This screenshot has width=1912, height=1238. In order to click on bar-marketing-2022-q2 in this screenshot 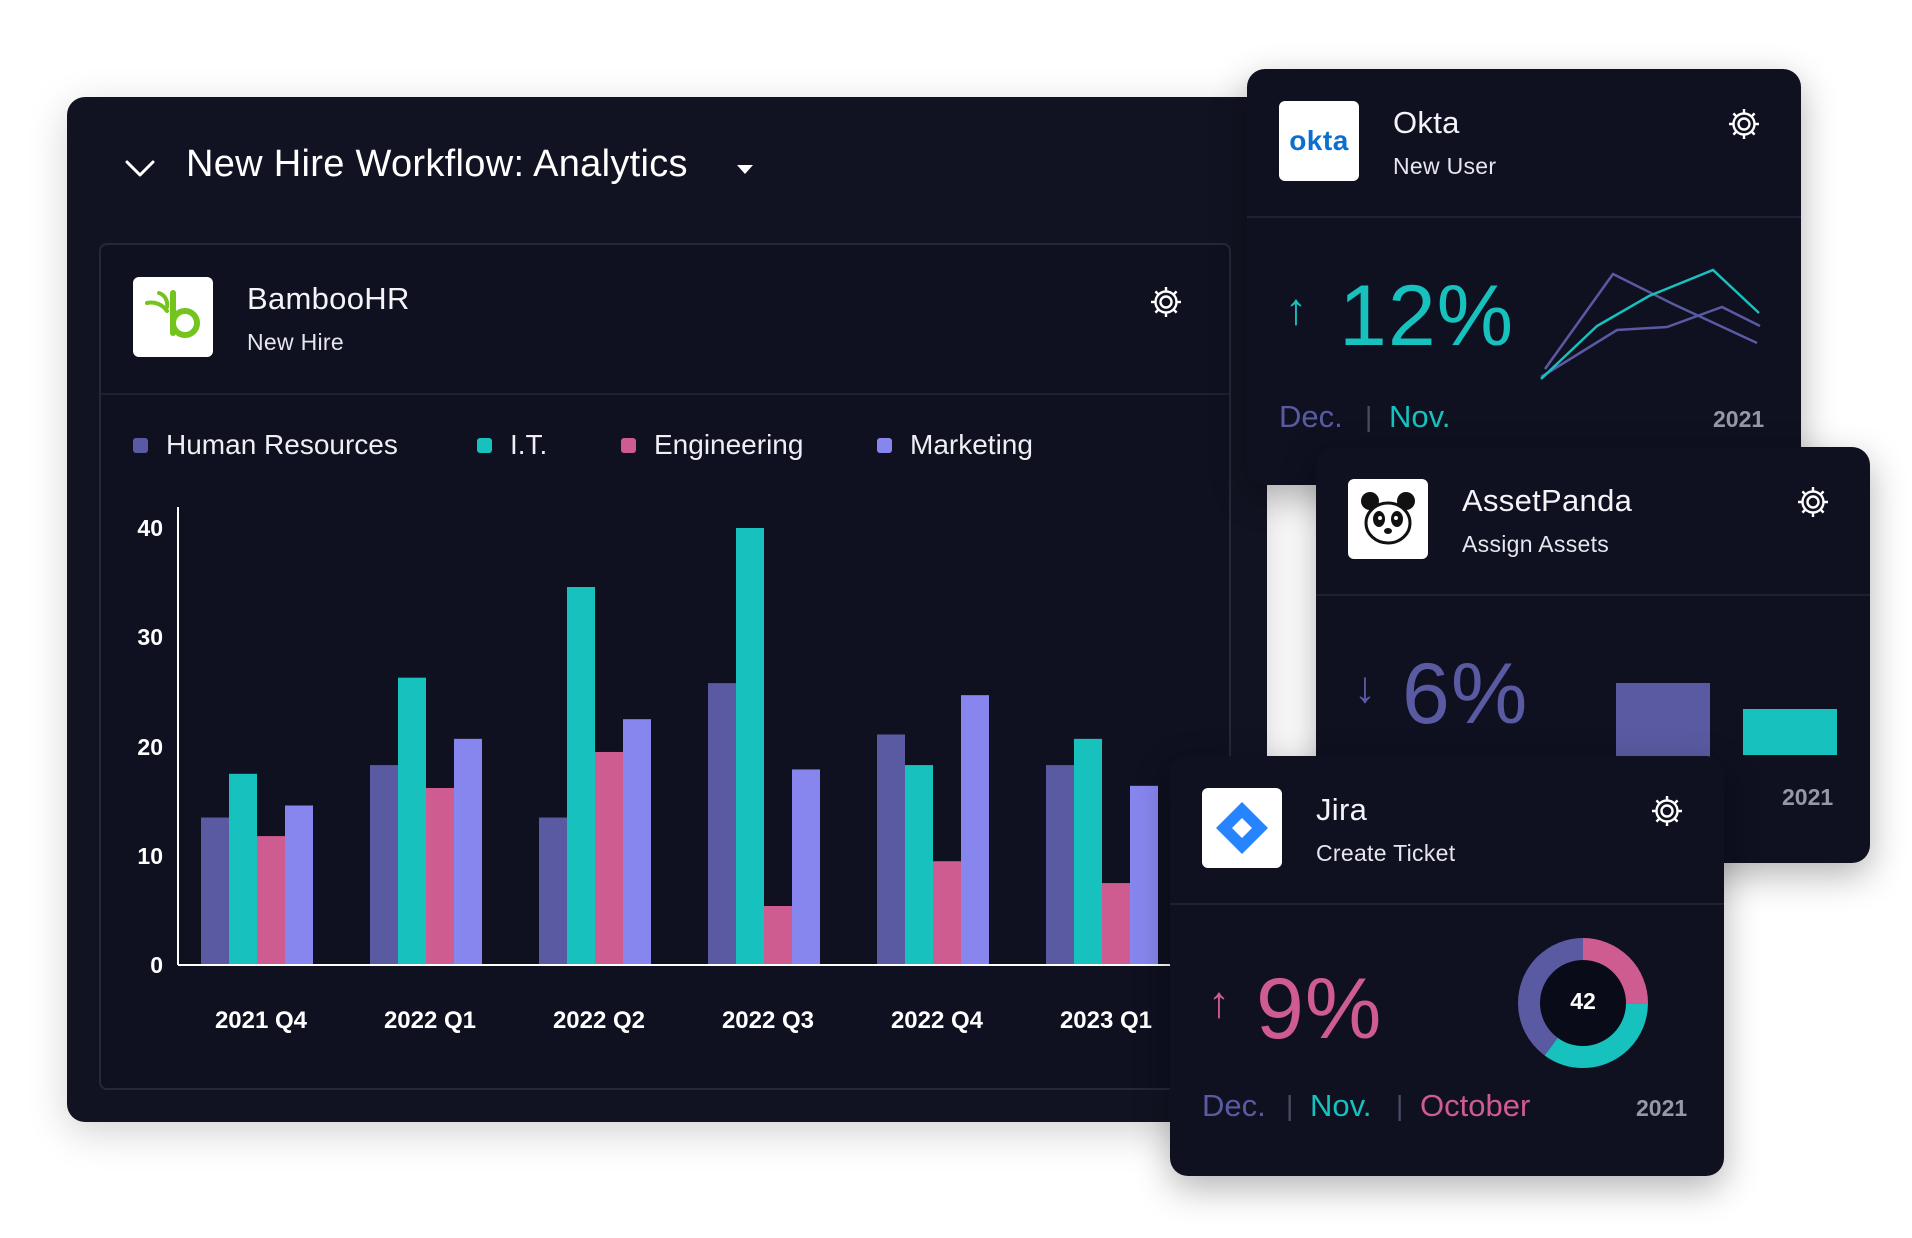, I will do `click(637, 842)`.